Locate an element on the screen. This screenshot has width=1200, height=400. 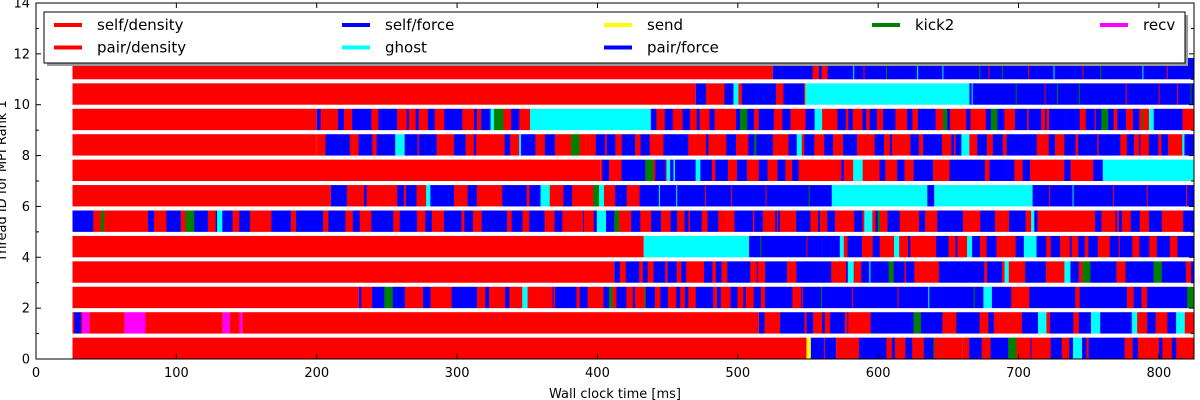
x-tick-label: 500 is located at coordinates (737, 373).